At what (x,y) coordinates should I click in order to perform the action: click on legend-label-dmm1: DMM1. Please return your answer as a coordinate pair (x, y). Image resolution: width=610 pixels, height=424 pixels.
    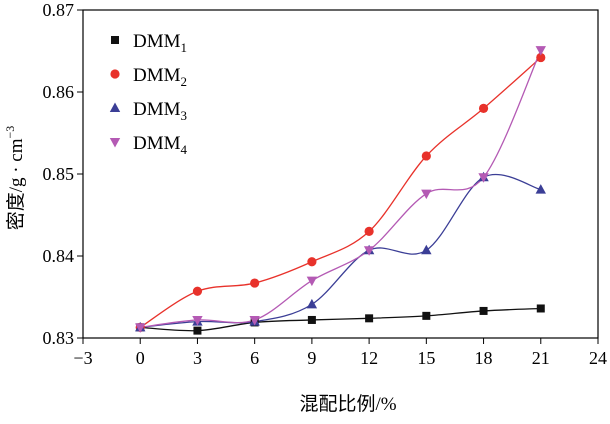
    Looking at the image, I should click on (160, 43).